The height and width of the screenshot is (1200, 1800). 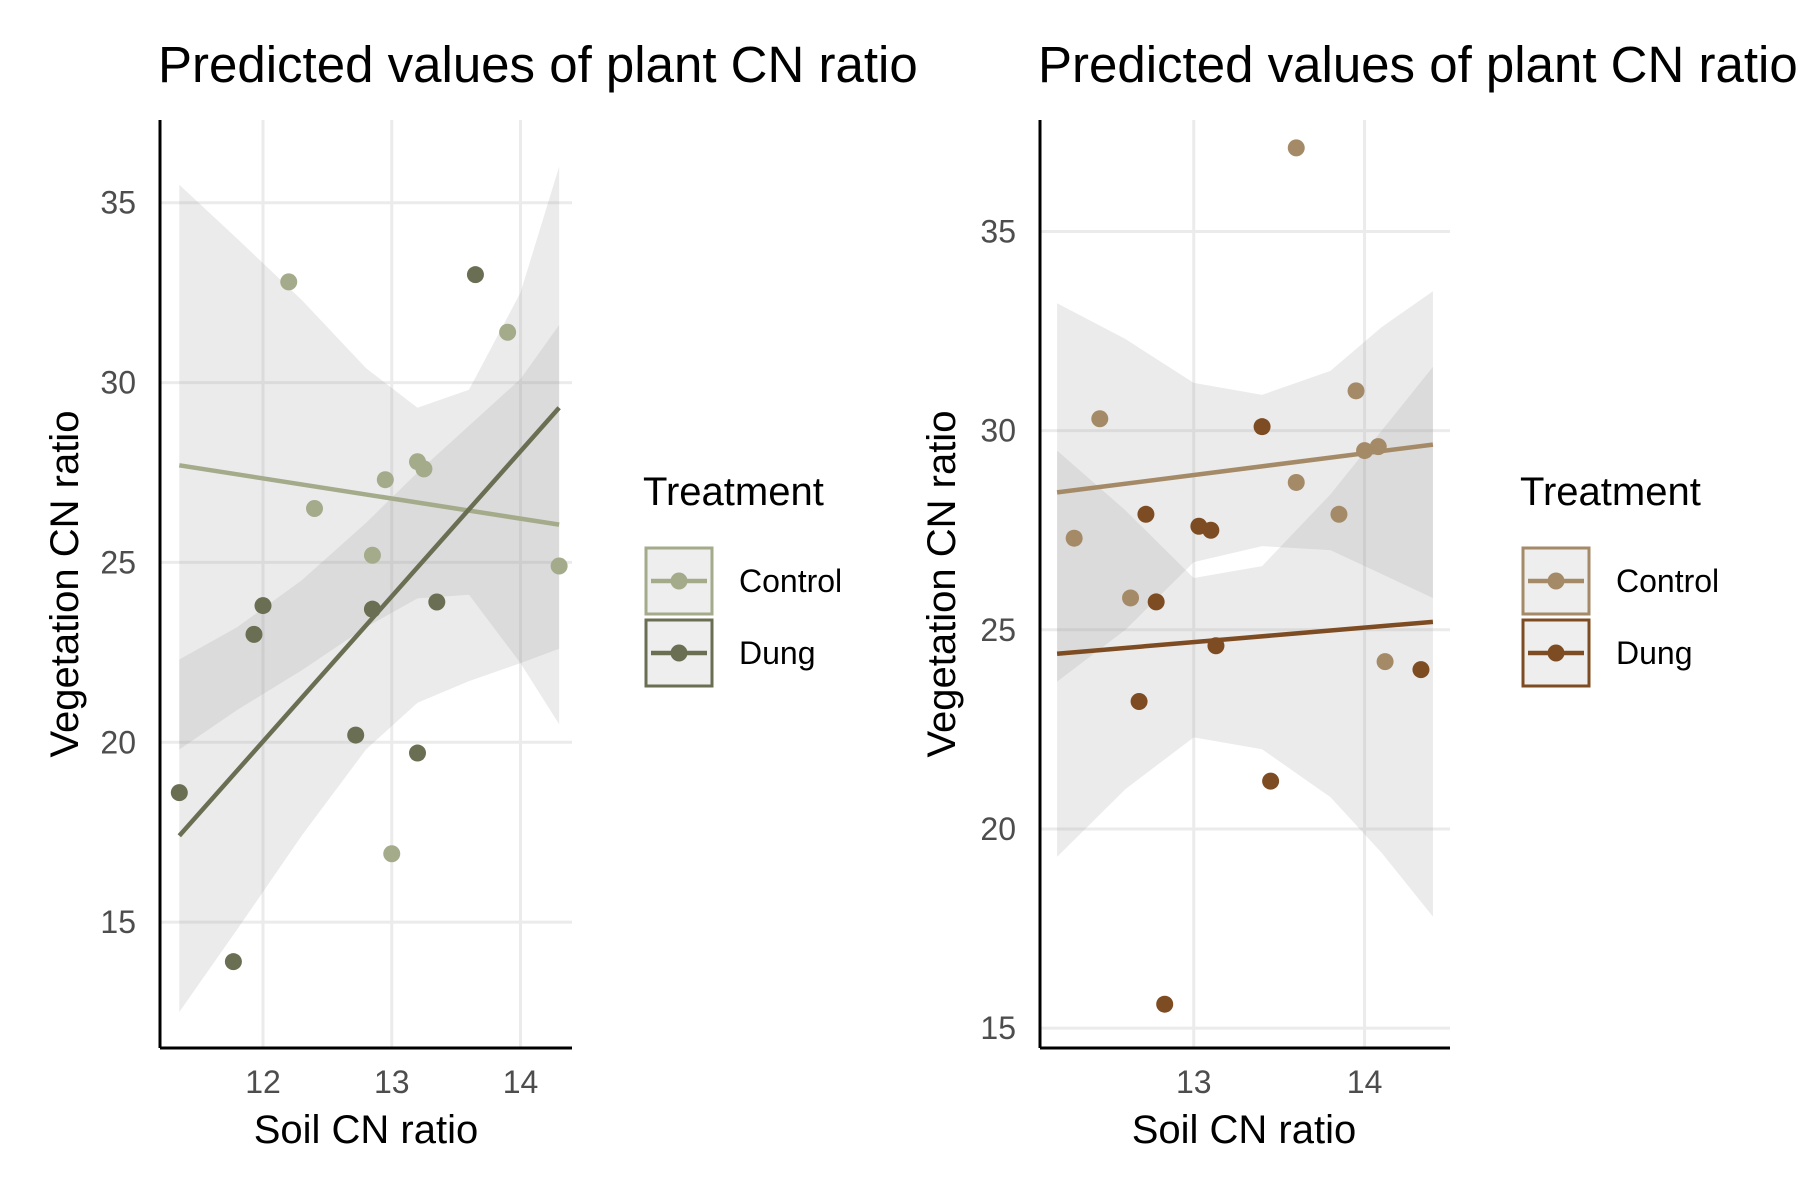 I want to click on x-tick-label: 12, so click(x=263, y=1082).